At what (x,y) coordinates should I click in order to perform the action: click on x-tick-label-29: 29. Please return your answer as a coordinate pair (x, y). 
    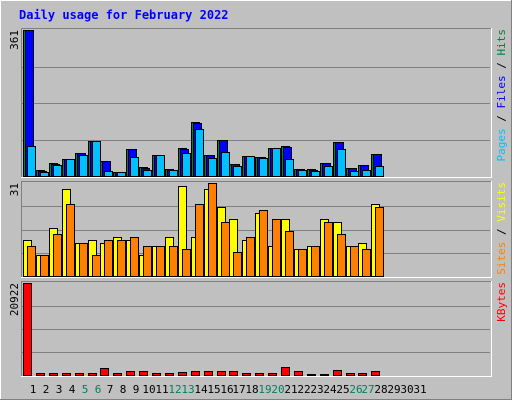
    Looking at the image, I should click on (393, 389).